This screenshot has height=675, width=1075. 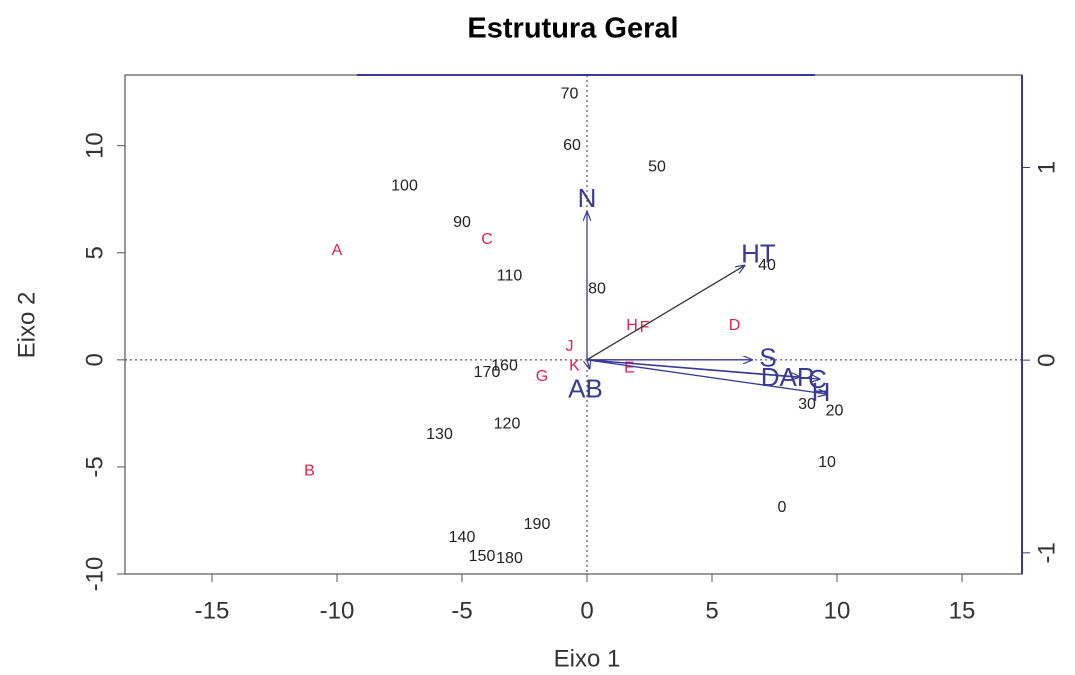 What do you see at coordinates (462, 222) in the screenshot?
I see `site-label: 90` at bounding box center [462, 222].